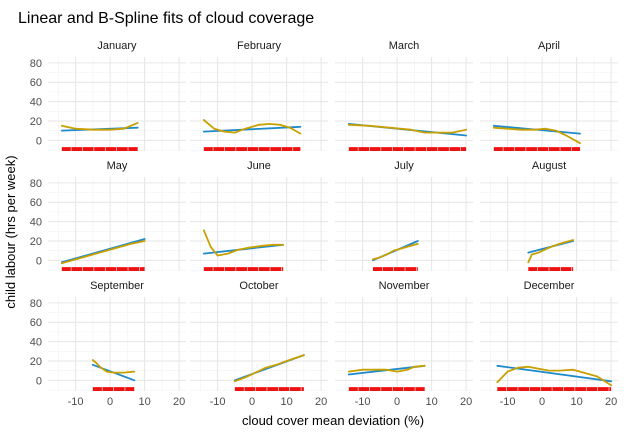 The height and width of the screenshot is (433, 628). Describe the element at coordinates (404, 286) in the screenshot. I see `facet-label: November` at that location.